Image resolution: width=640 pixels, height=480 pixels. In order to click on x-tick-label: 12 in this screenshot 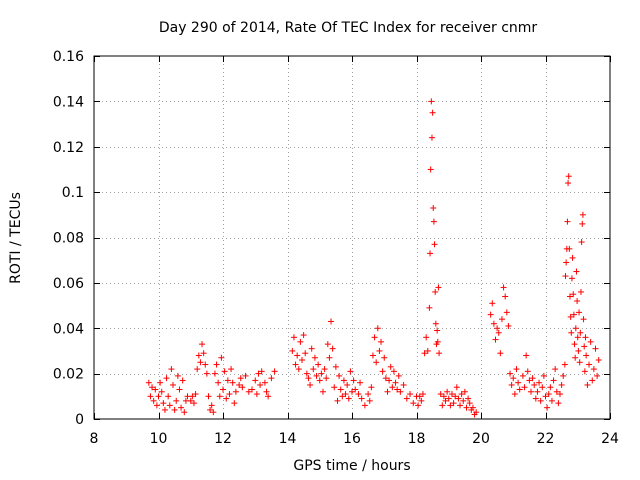, I will do `click(223, 439)`.